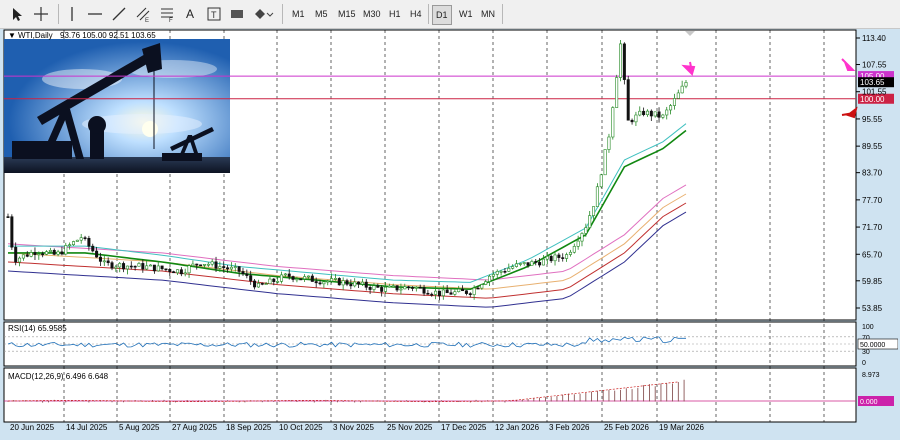 This screenshot has width=900, height=440. What do you see at coordinates (249, 427) in the screenshot?
I see `date-label: 18 Sep 2025` at bounding box center [249, 427].